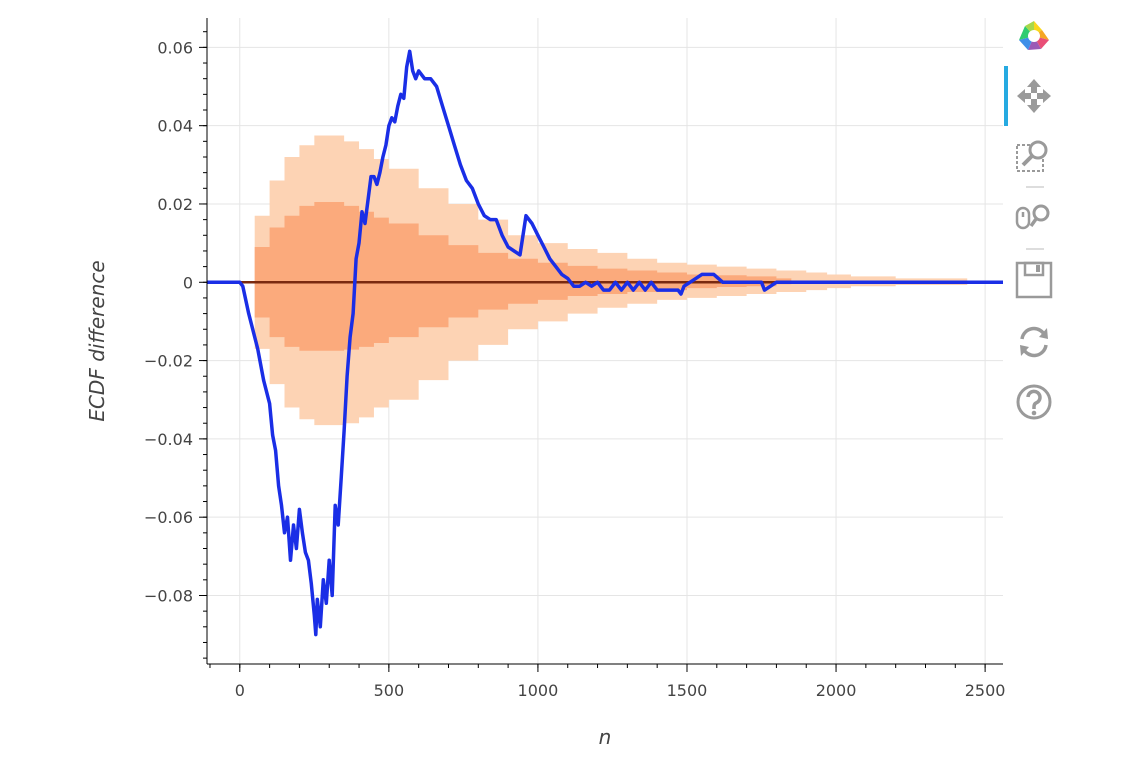 The image size is (1134, 760). What do you see at coordinates (1034, 402) in the screenshot?
I see `help-icon` at bounding box center [1034, 402].